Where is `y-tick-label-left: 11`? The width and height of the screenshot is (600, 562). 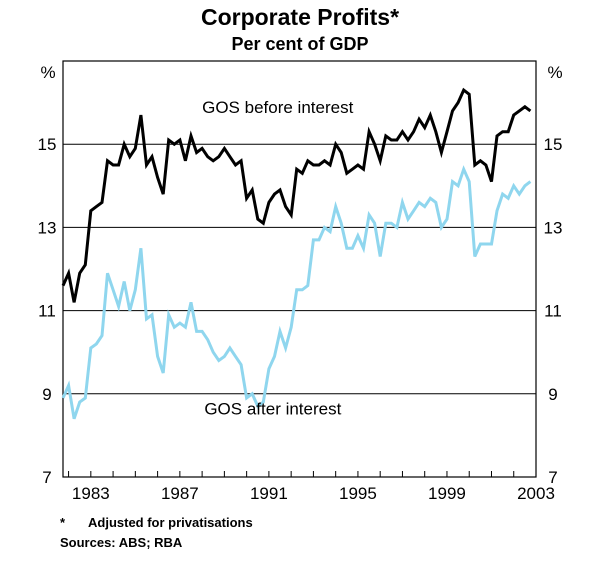
y-tick-label-left: 11 is located at coordinates (47, 311).